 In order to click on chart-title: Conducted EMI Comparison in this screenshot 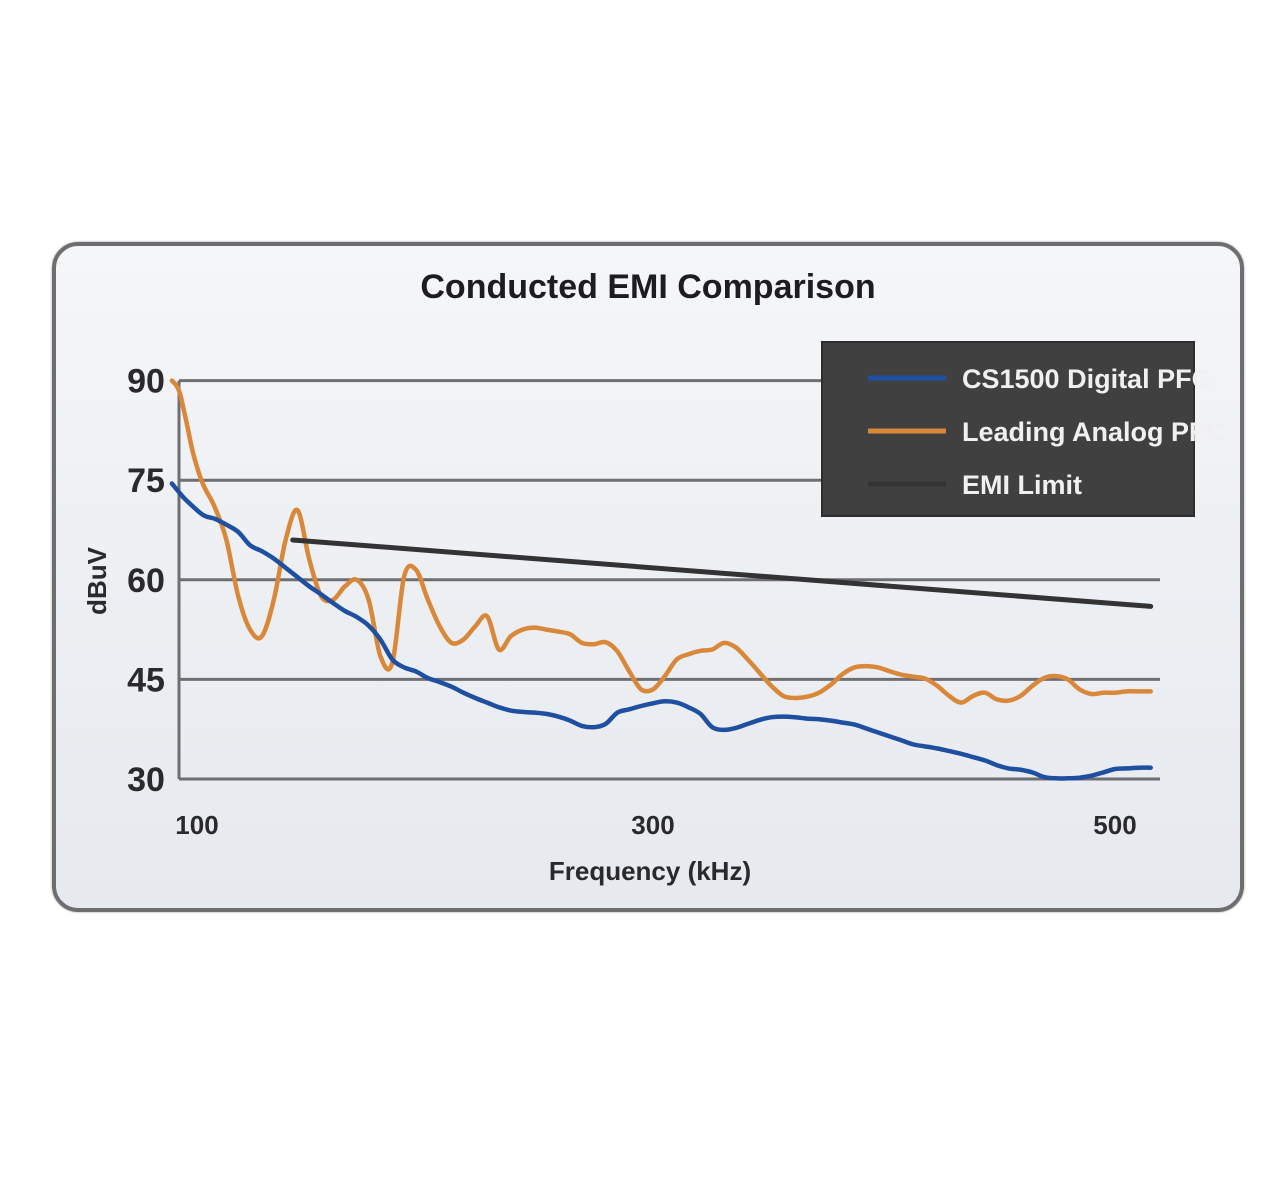, I will do `click(647, 287)`.